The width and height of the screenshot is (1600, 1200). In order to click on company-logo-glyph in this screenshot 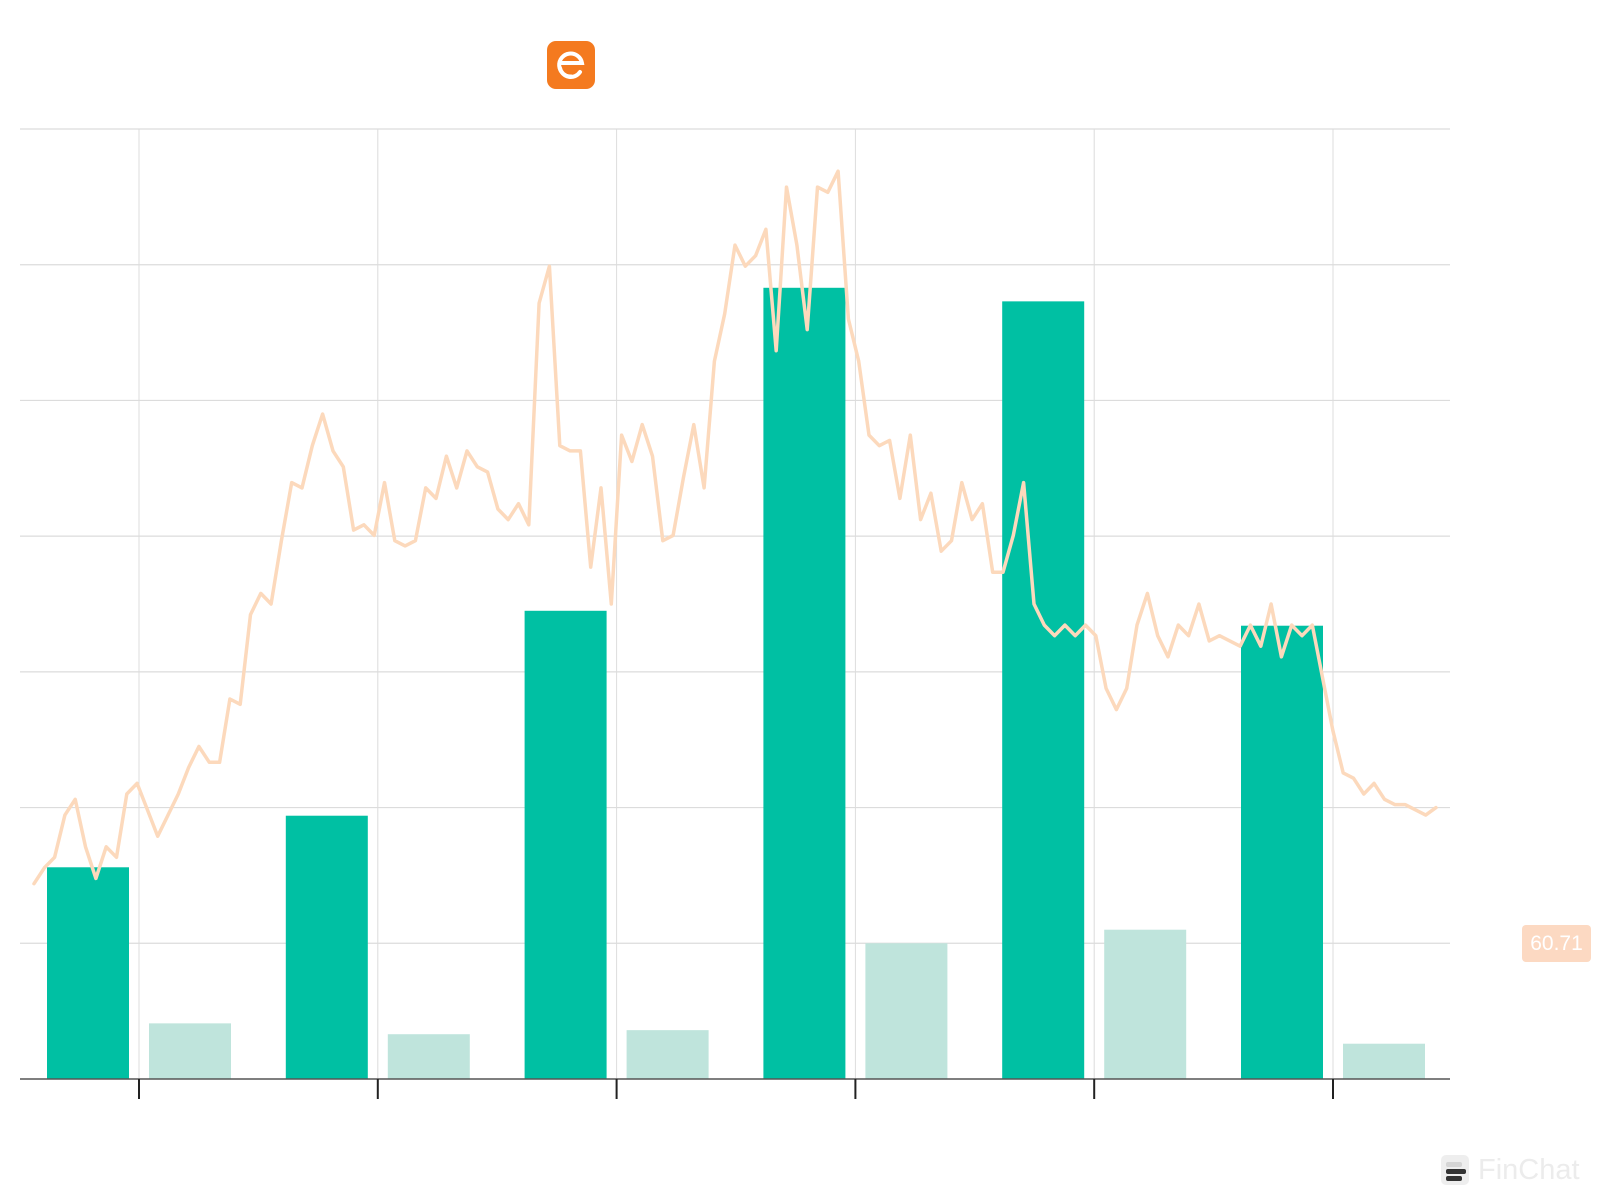, I will do `click(571, 65)`.